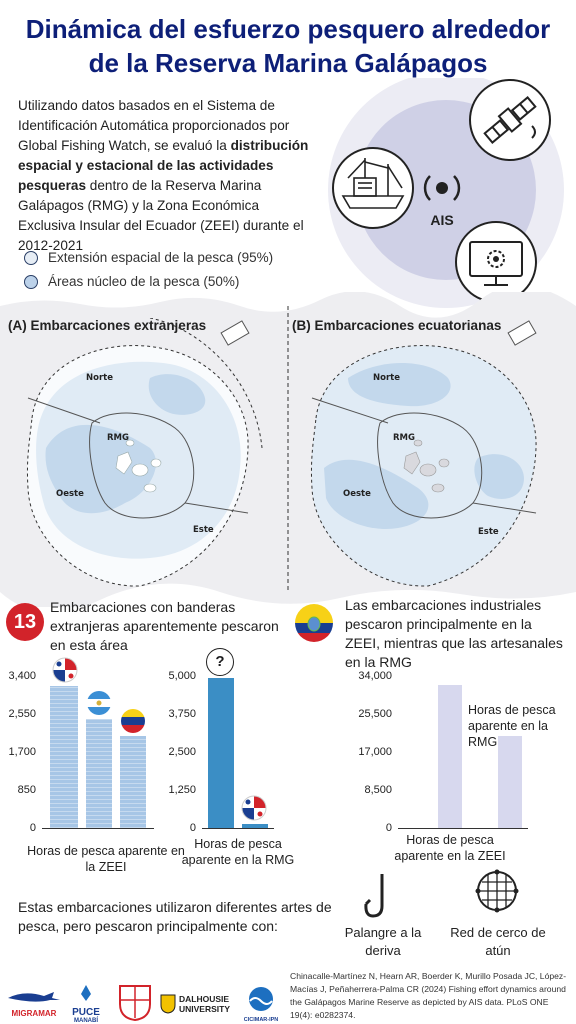 The image size is (576, 1024). I want to click on map-b-label-rmg: RMG, so click(404, 438).